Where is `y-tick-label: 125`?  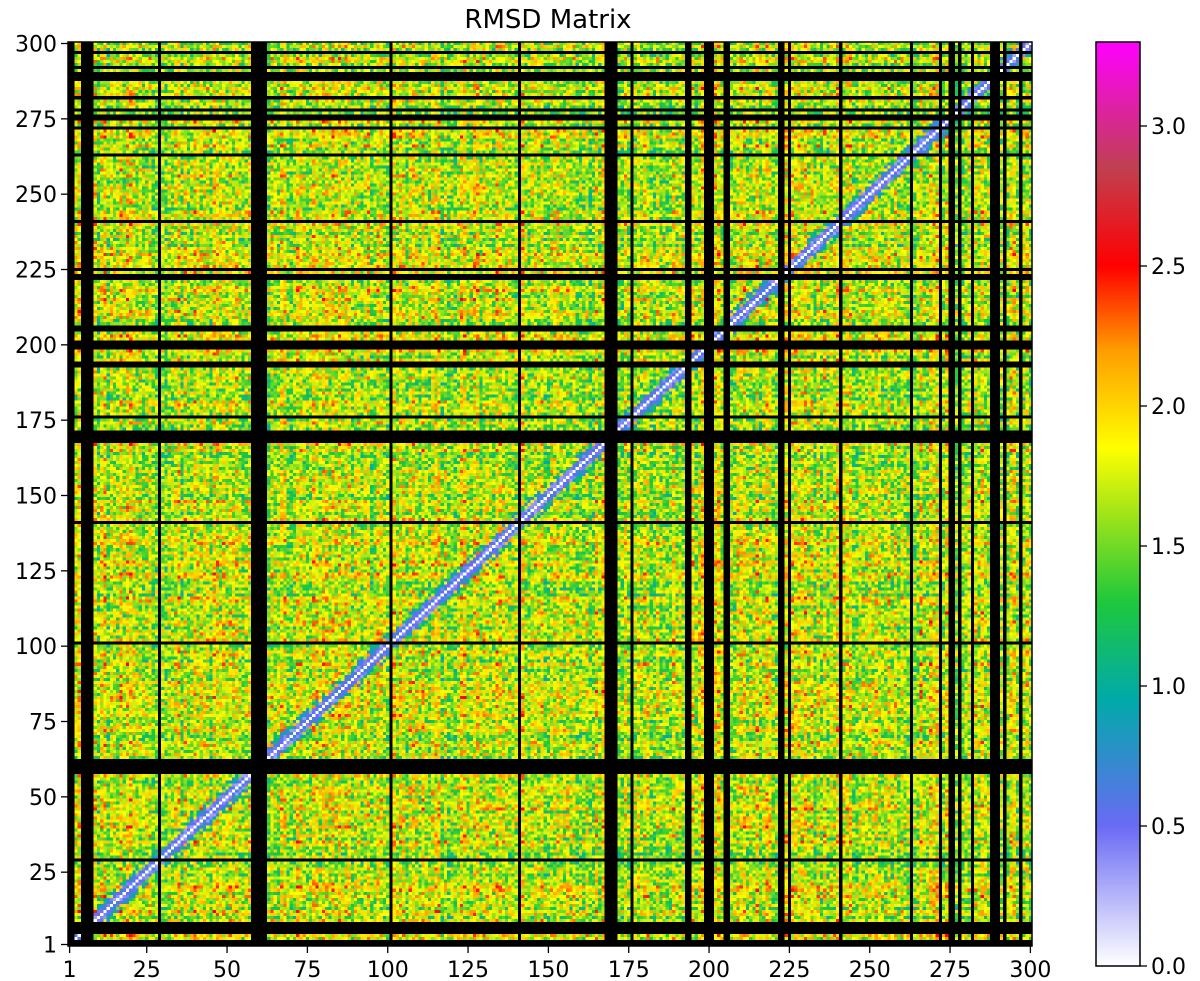
y-tick-label: 125 is located at coordinates (36, 572).